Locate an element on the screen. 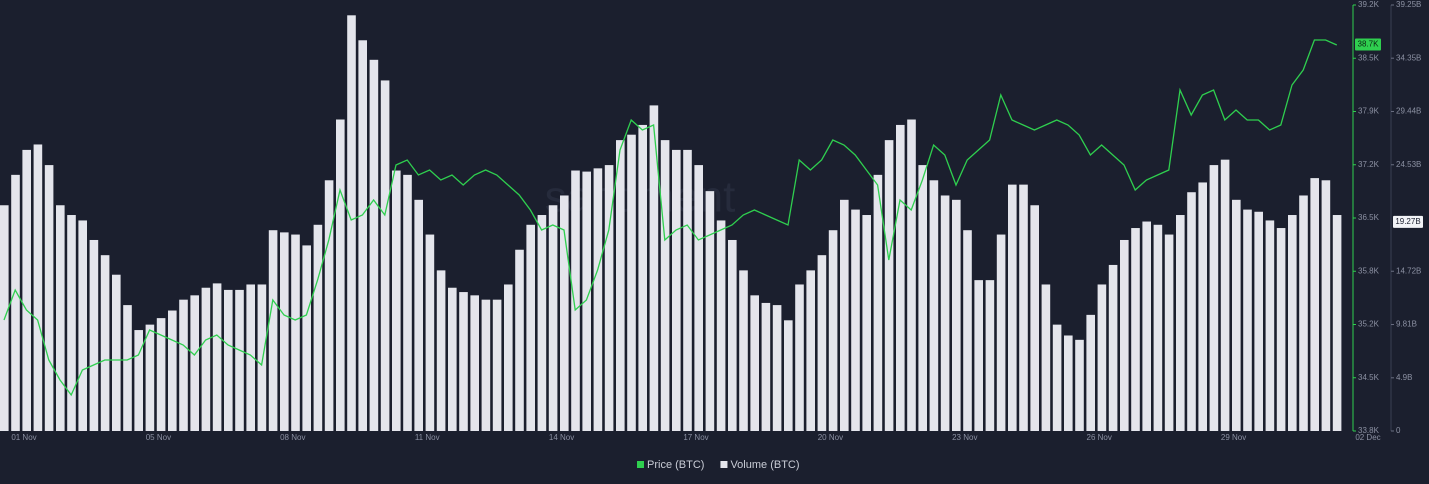 The image size is (1429, 484). y-tick-label: 37.9K is located at coordinates (1369, 111).